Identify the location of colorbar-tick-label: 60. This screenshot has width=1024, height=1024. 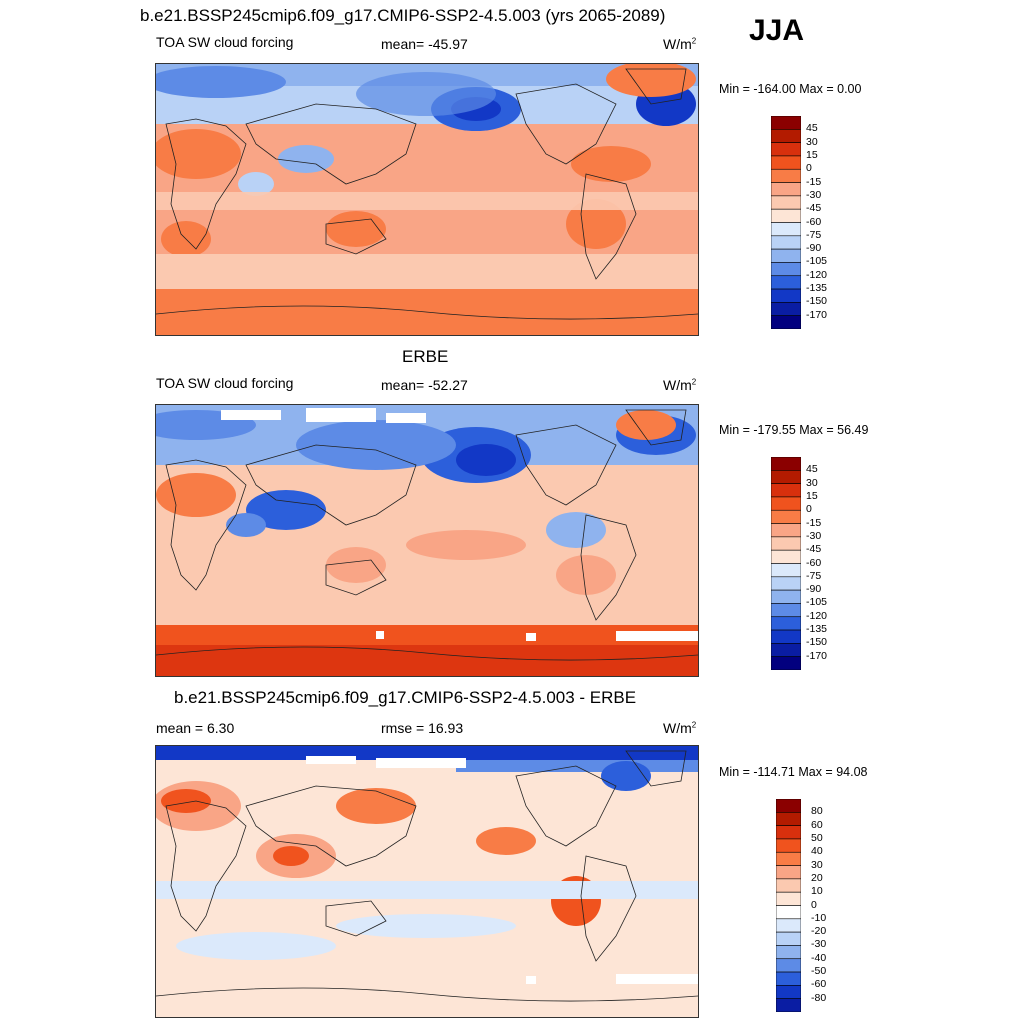
(817, 824).